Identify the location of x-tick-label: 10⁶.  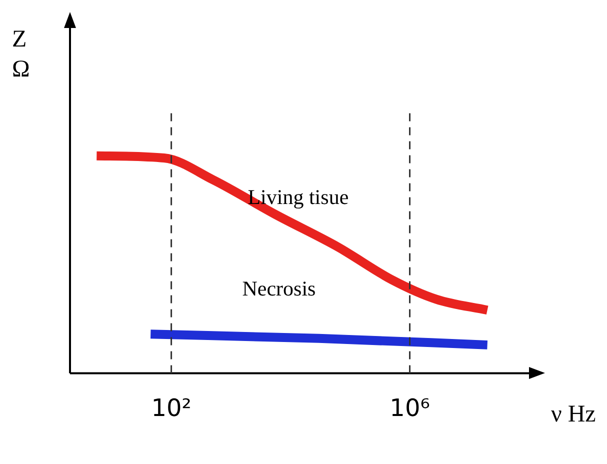
(410, 408).